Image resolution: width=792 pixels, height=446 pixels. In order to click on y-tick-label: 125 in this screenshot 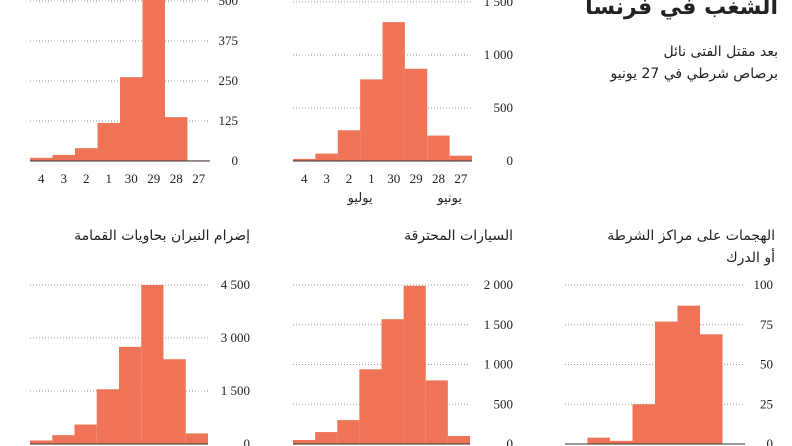, I will do `click(229, 120)`.